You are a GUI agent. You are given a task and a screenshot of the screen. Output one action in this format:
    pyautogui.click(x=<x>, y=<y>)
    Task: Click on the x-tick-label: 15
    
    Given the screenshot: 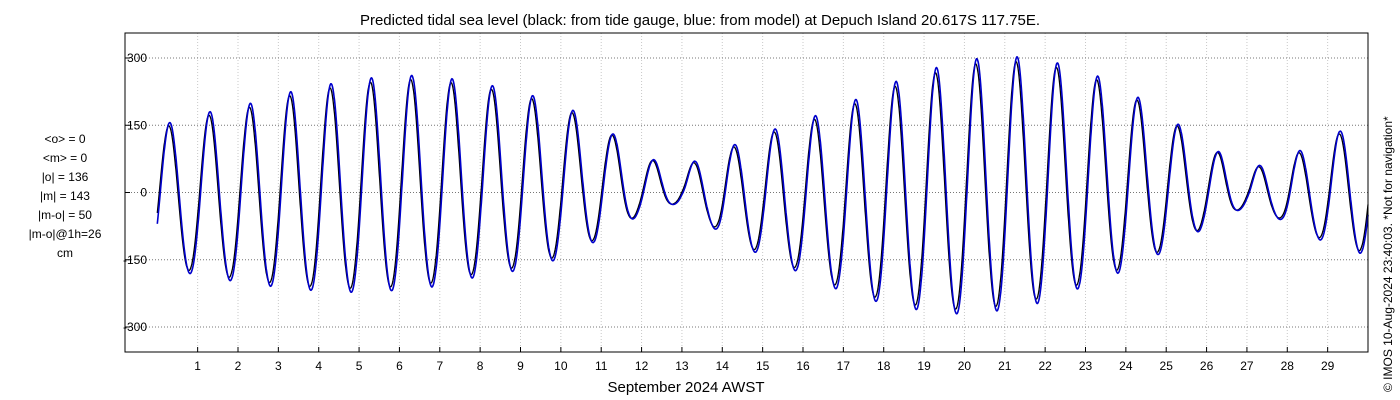 What is the action you would take?
    pyautogui.click(x=763, y=366)
    